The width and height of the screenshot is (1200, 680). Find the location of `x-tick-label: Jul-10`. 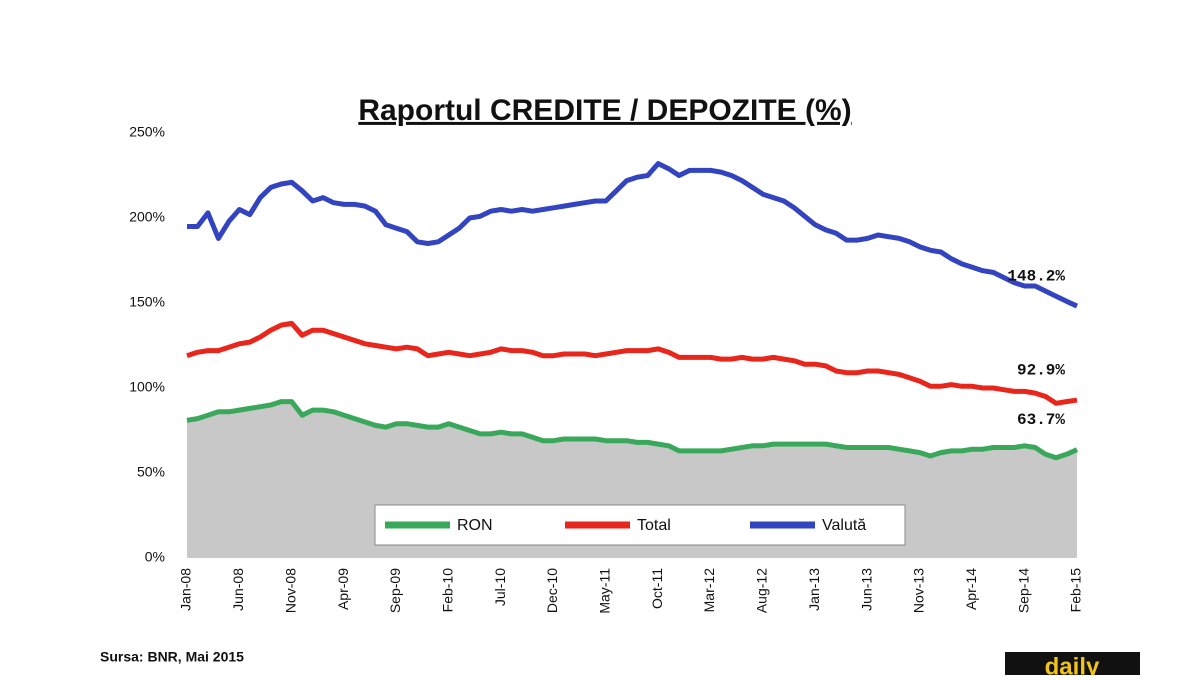

x-tick-label: Jul-10 is located at coordinates (500, 587).